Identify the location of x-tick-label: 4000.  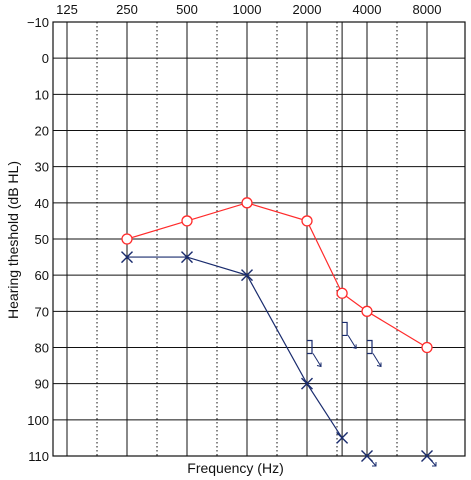
(367, 9).